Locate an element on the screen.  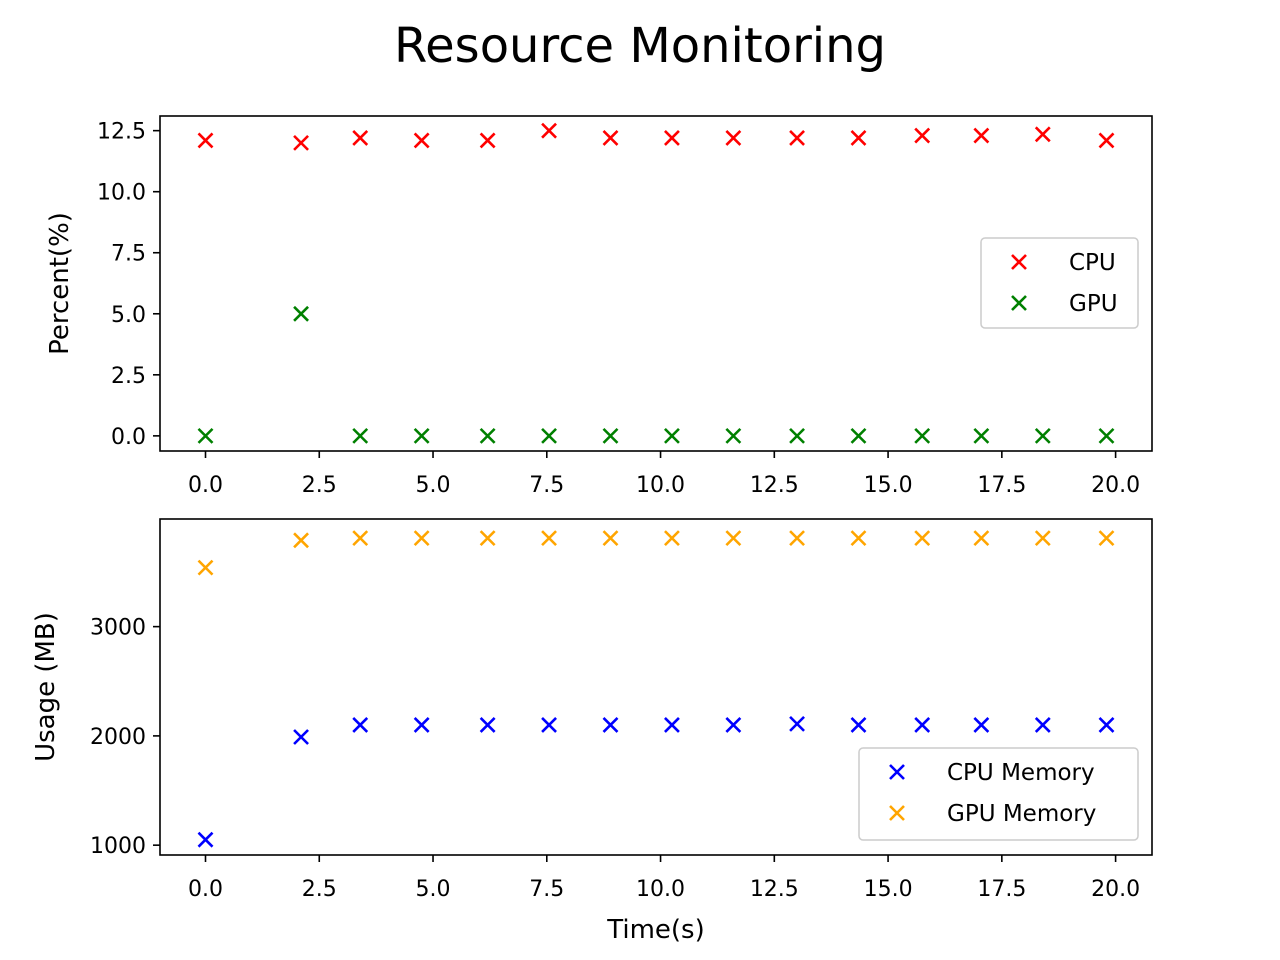
legend-label: GPU Memory is located at coordinates (1021, 814).